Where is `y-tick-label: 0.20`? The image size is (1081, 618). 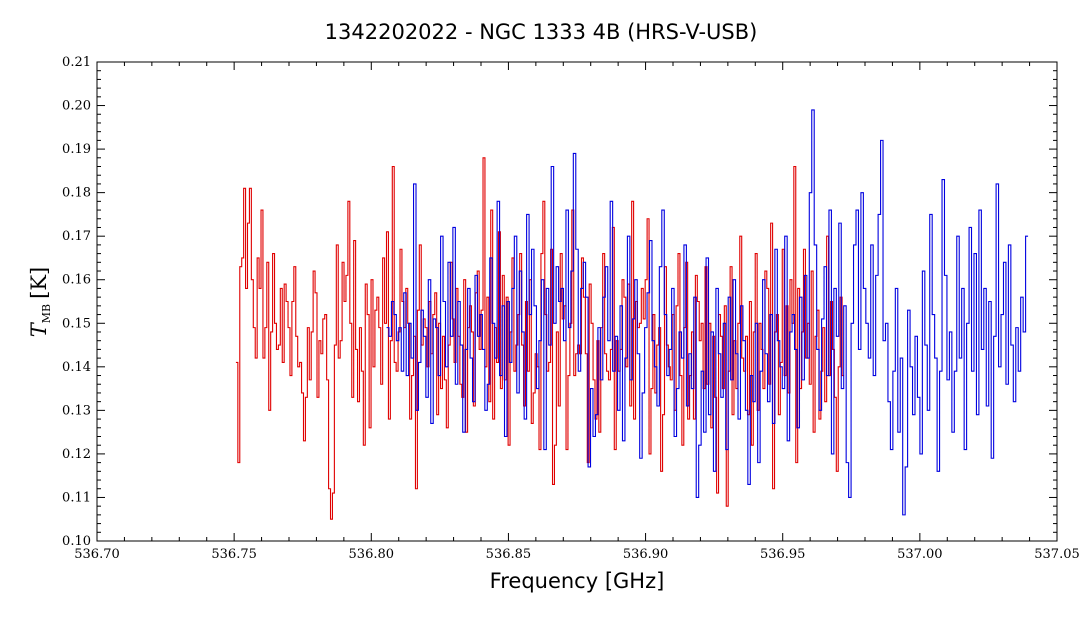 y-tick-label: 0.20 is located at coordinates (76, 106).